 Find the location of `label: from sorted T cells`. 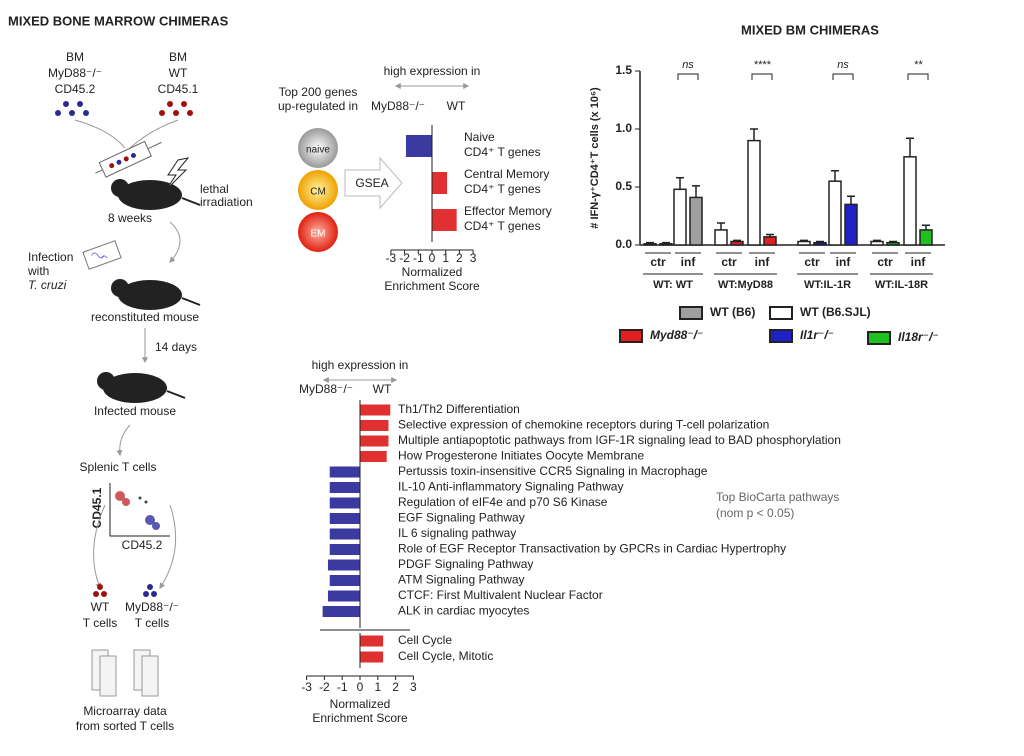

label: from sorted T cells is located at coordinates (125, 726).